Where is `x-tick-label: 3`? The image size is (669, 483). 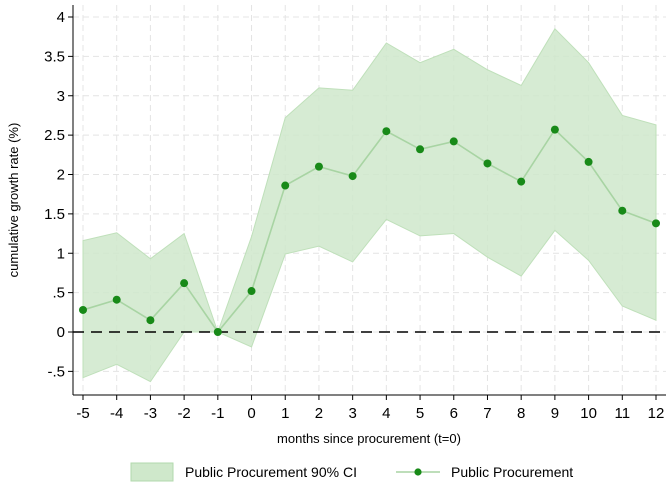
x-tick-label: 3 is located at coordinates (352, 413).